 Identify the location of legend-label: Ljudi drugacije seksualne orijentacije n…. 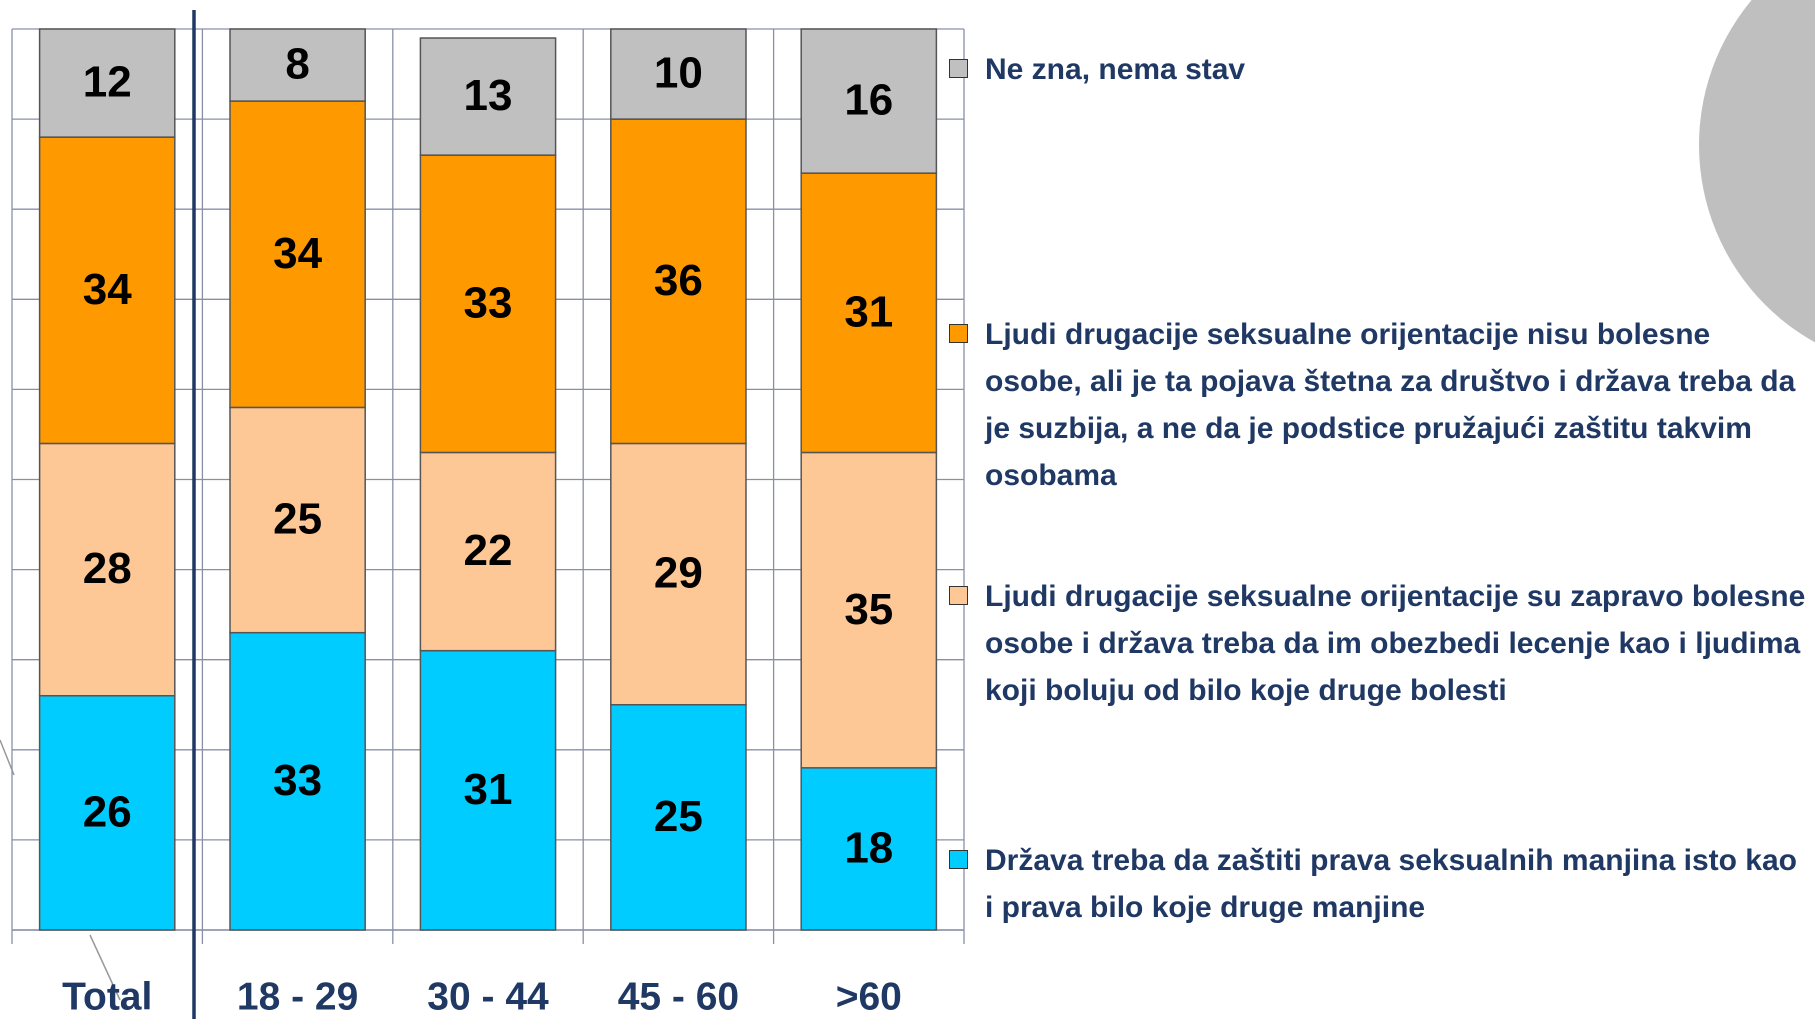
(1390, 405).